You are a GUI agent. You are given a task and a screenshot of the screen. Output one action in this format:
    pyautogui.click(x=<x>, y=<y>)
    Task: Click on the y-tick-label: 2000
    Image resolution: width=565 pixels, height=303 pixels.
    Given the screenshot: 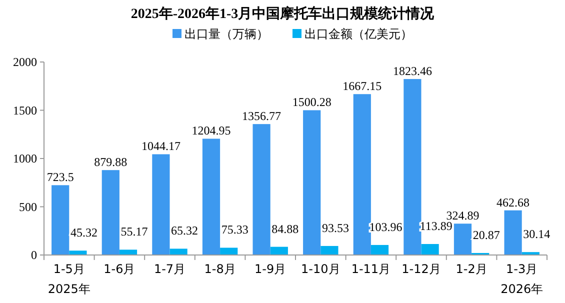 What is the action you would take?
    pyautogui.click(x=25, y=62)
    